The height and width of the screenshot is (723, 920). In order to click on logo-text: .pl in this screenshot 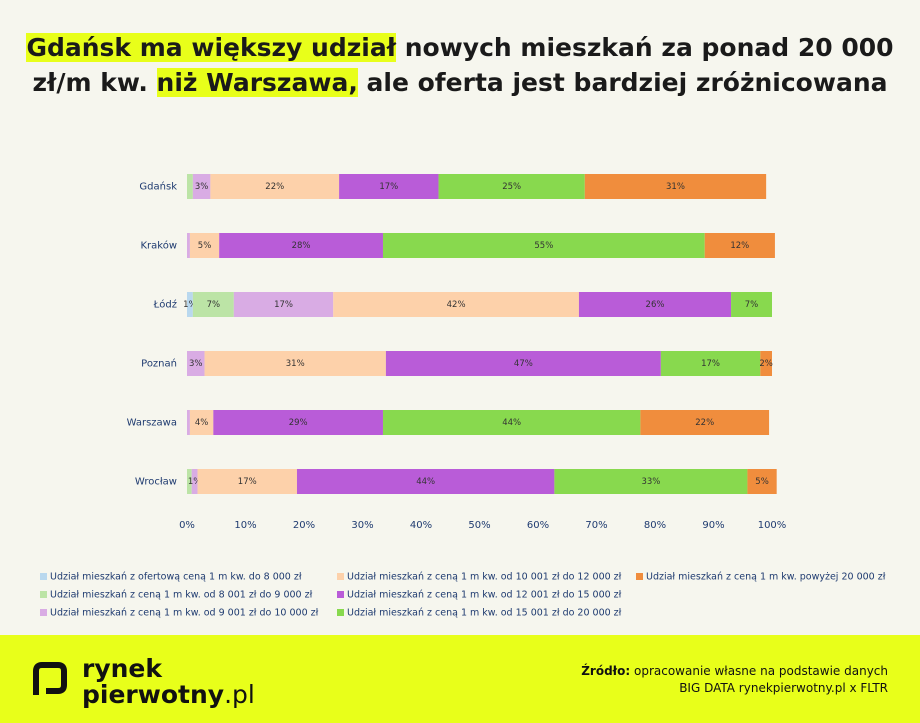, I will do `click(239, 694)`.